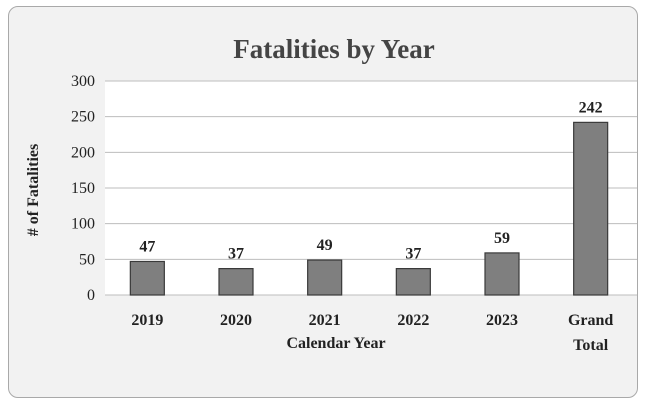 Image resolution: width=646 pixels, height=404 pixels. I want to click on x-category-label: 2022, so click(413, 320).